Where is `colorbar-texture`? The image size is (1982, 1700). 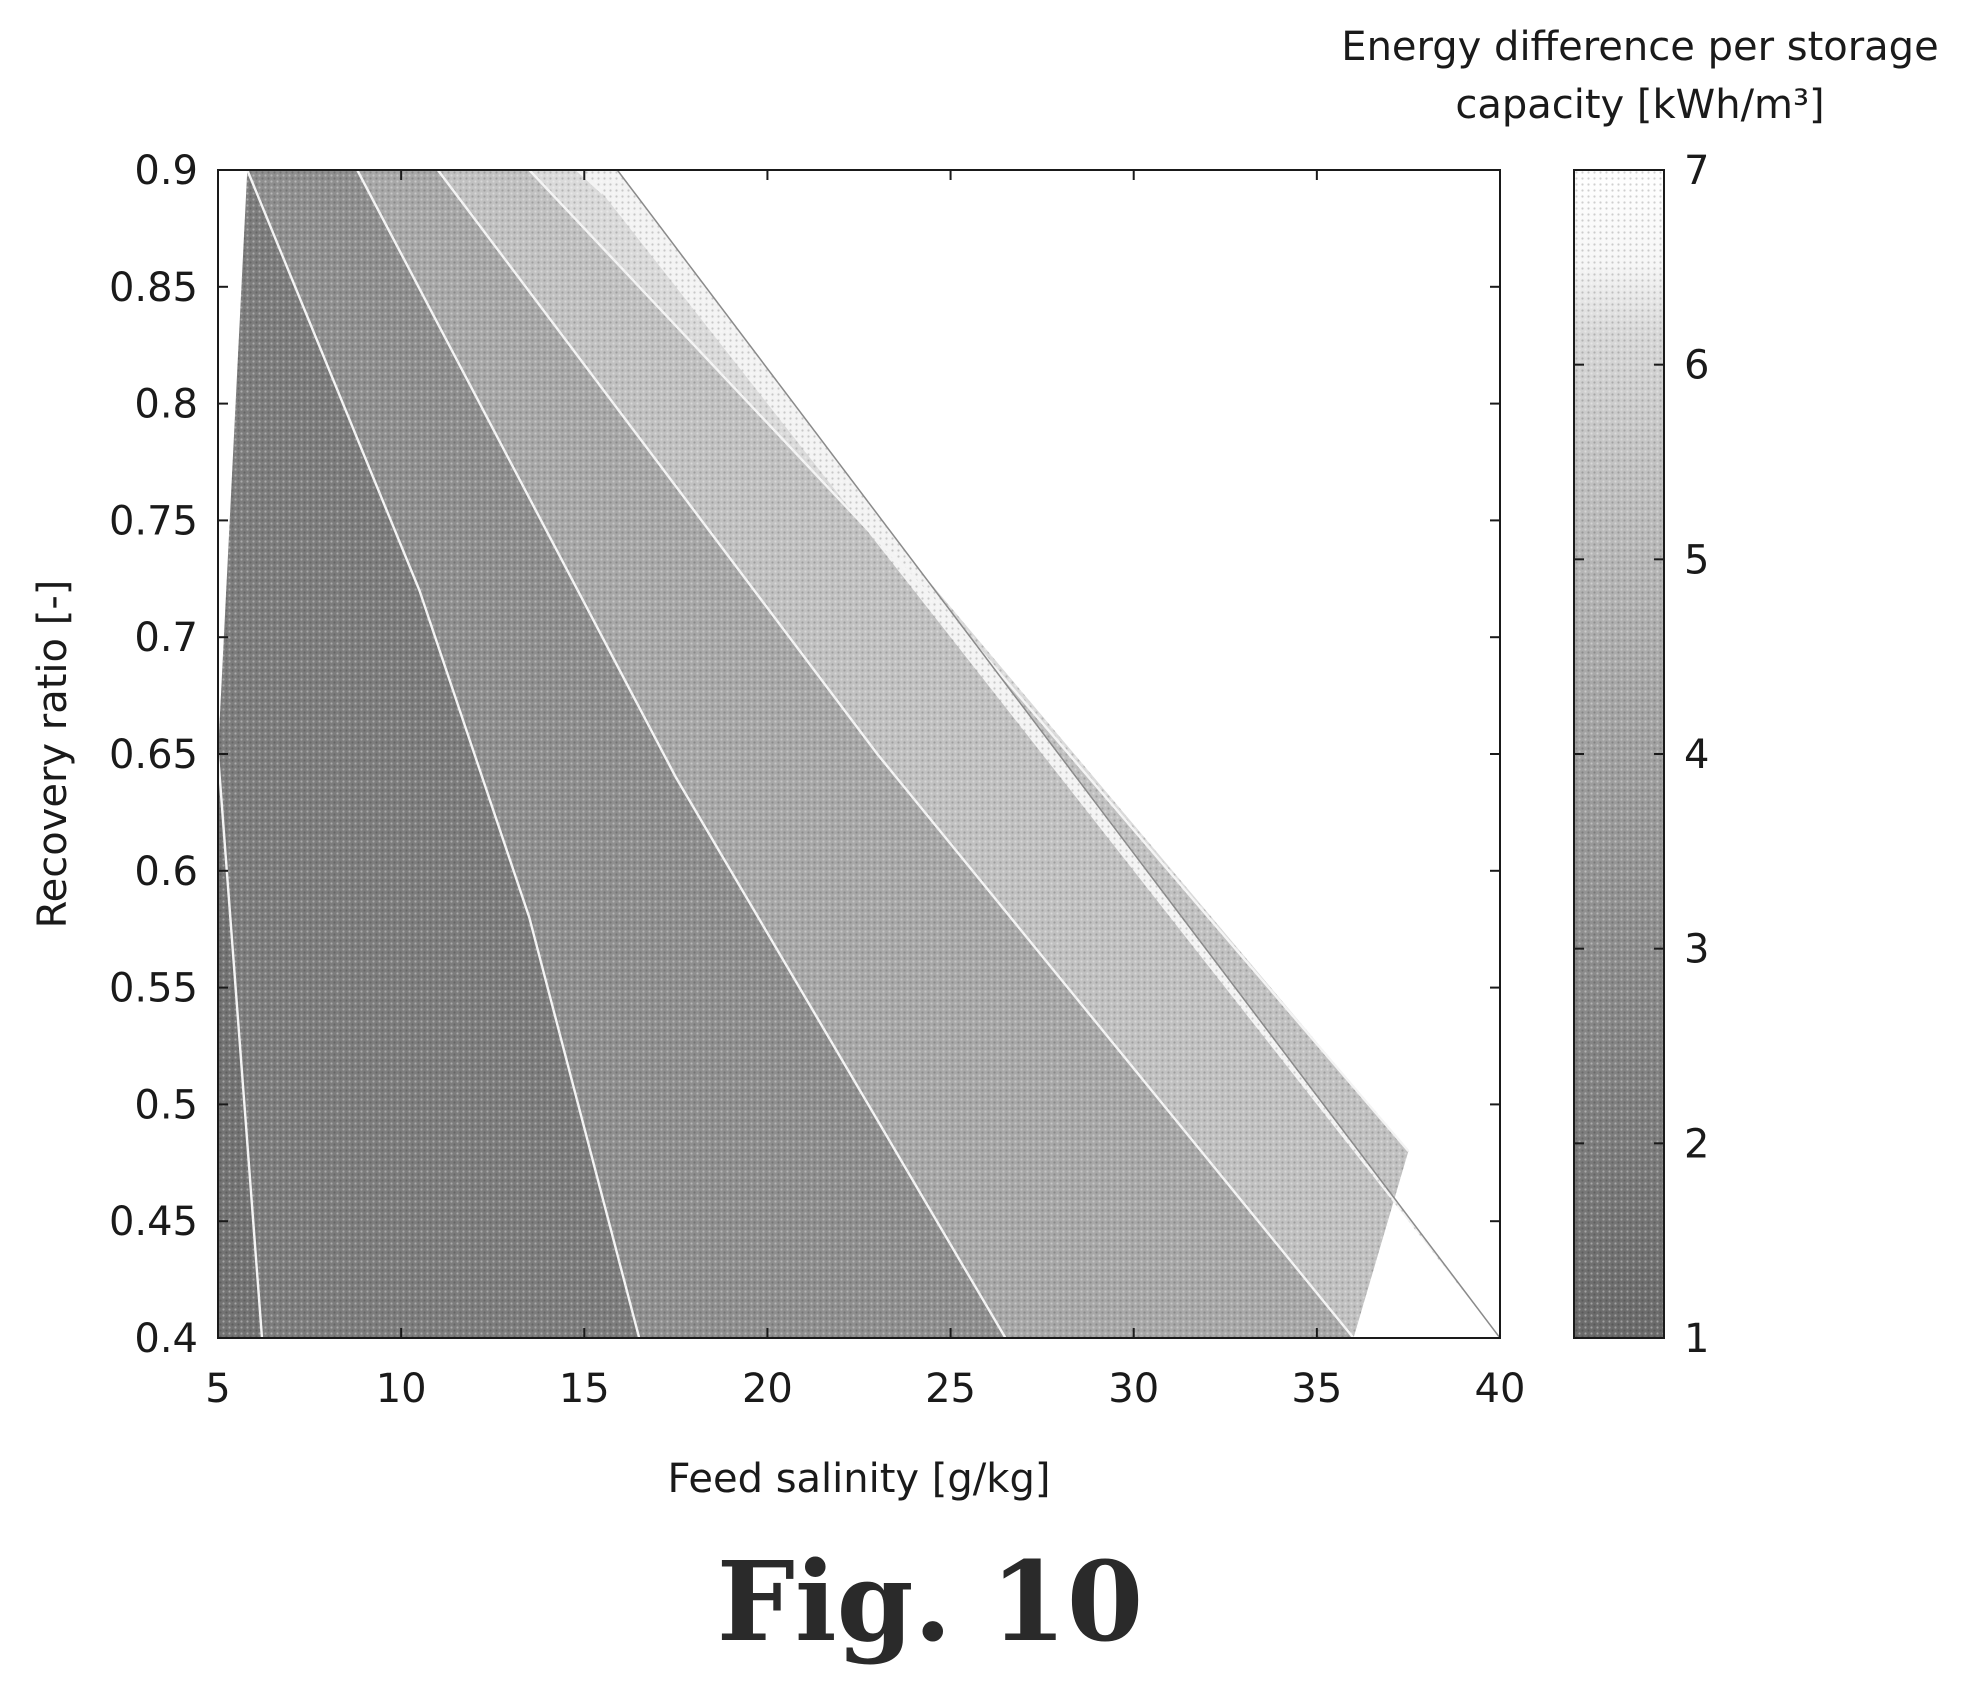
colorbar-texture is located at coordinates (1619, 754).